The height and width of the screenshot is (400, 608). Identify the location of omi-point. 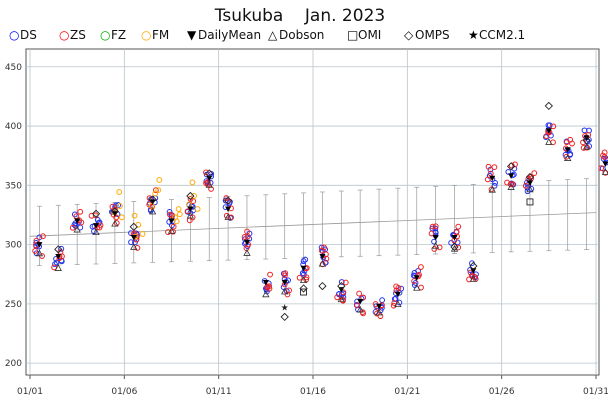
(304, 292).